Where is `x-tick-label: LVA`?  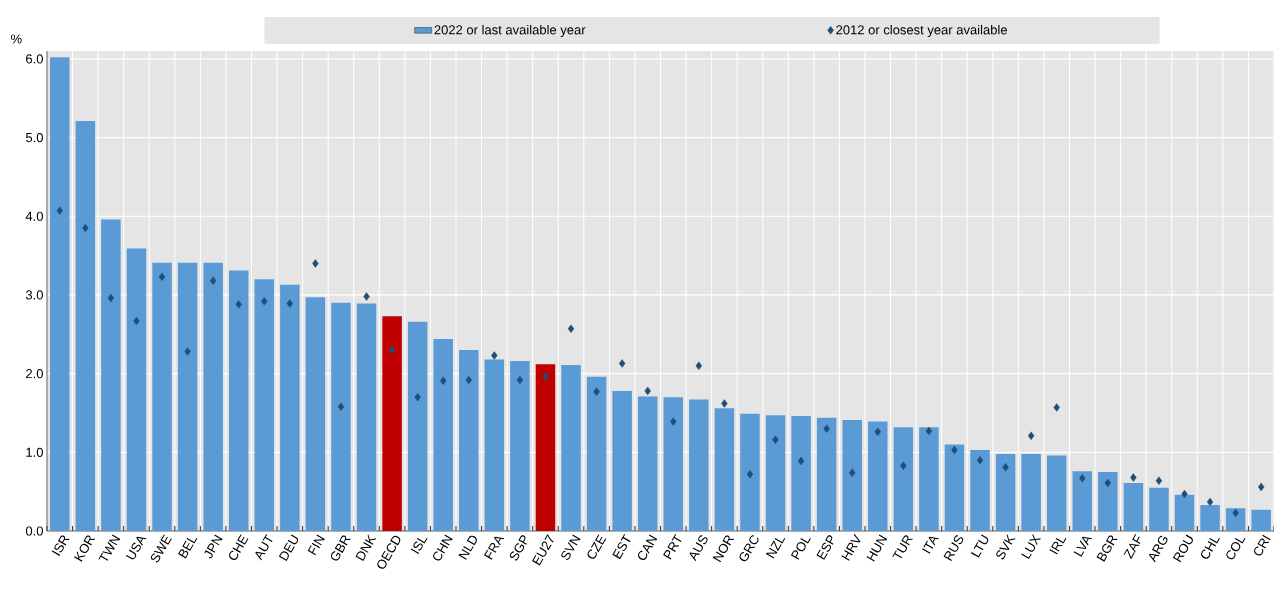 x-tick-label: LVA is located at coordinates (1083, 546).